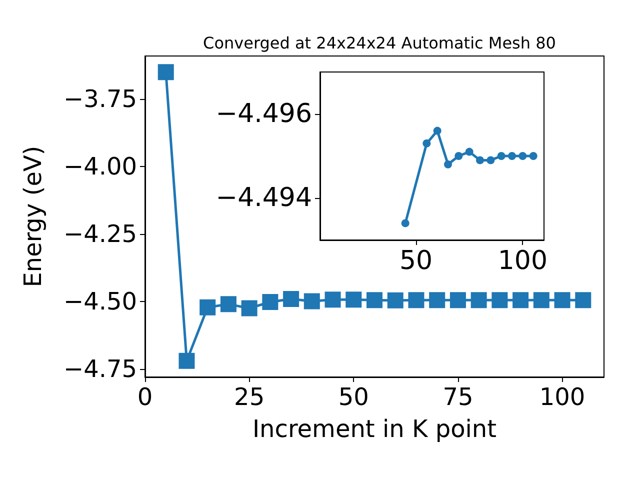  I want to click on chart-title: Converged at 24x24x24 Automatic Mesh 80, so click(379, 43).